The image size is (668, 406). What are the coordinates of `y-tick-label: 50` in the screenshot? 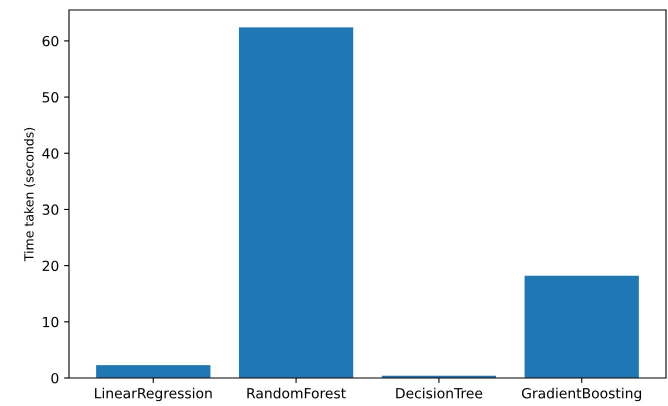 It's located at (50, 97).